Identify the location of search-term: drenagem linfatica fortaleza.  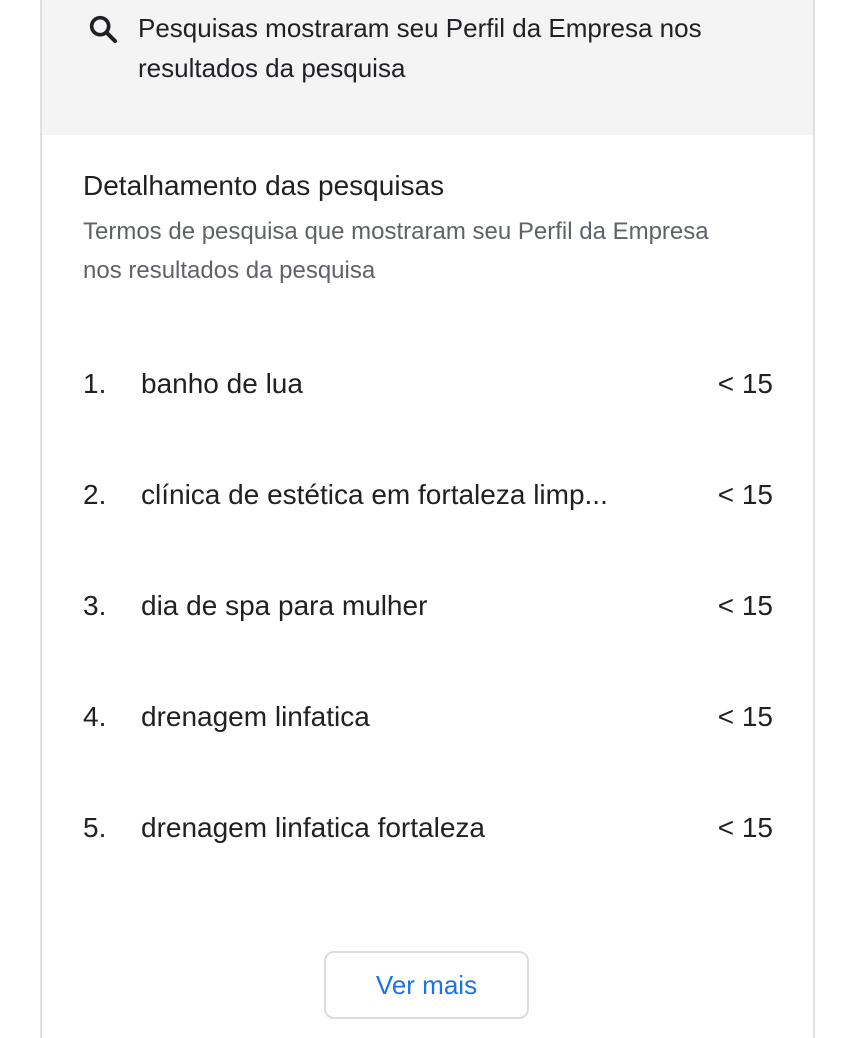
(313, 827).